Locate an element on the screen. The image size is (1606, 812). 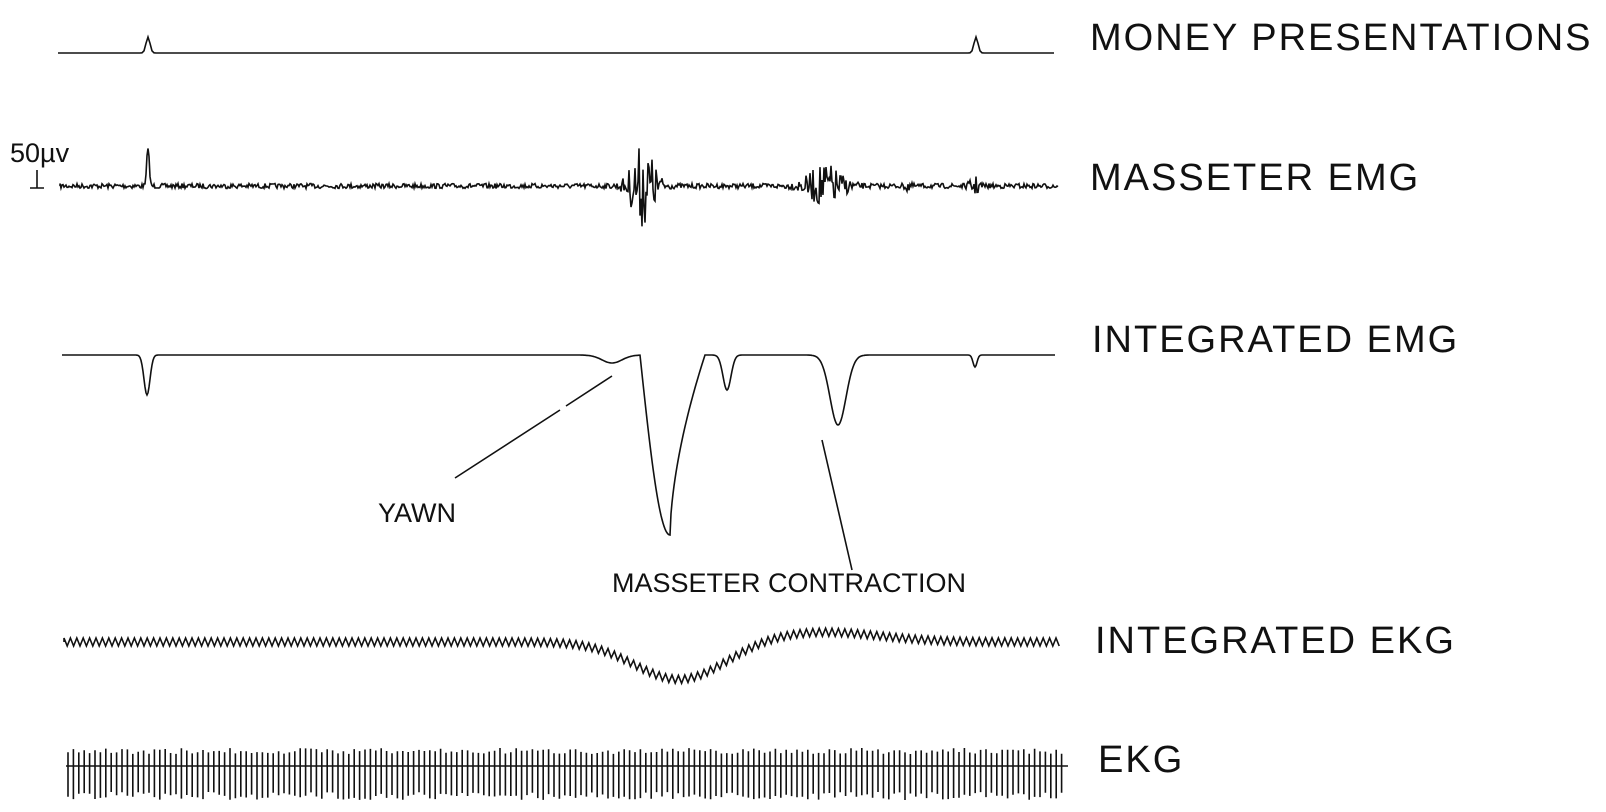
trace-label: MONEY PRESENTATIONS is located at coordinates (1341, 38).